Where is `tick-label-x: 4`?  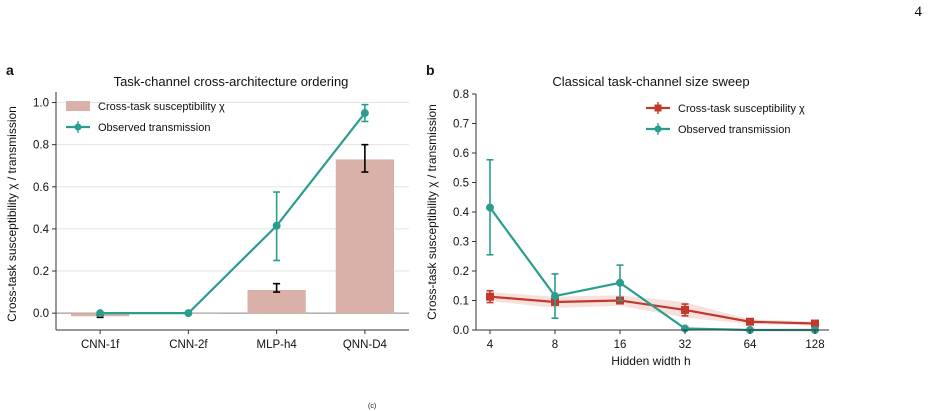
tick-label-x: 4 is located at coordinates (490, 345).